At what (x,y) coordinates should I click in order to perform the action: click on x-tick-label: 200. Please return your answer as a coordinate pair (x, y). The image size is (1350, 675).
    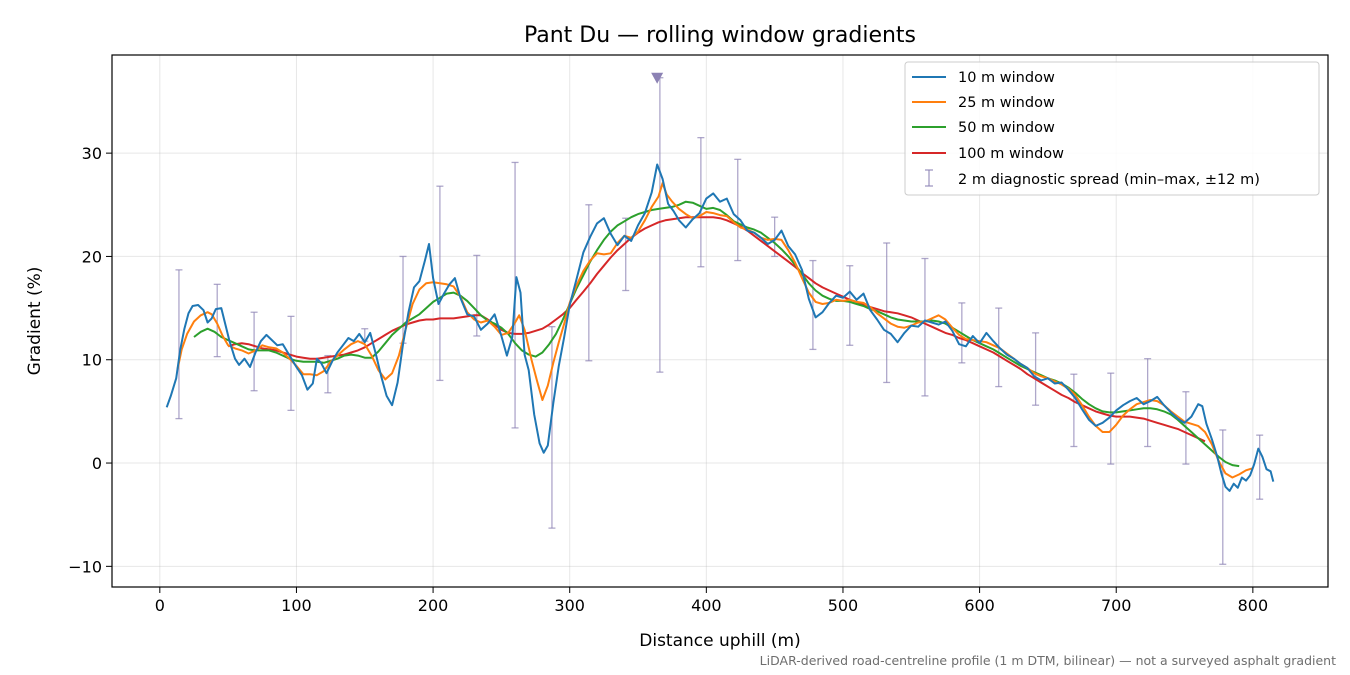
    Looking at the image, I should click on (433, 605).